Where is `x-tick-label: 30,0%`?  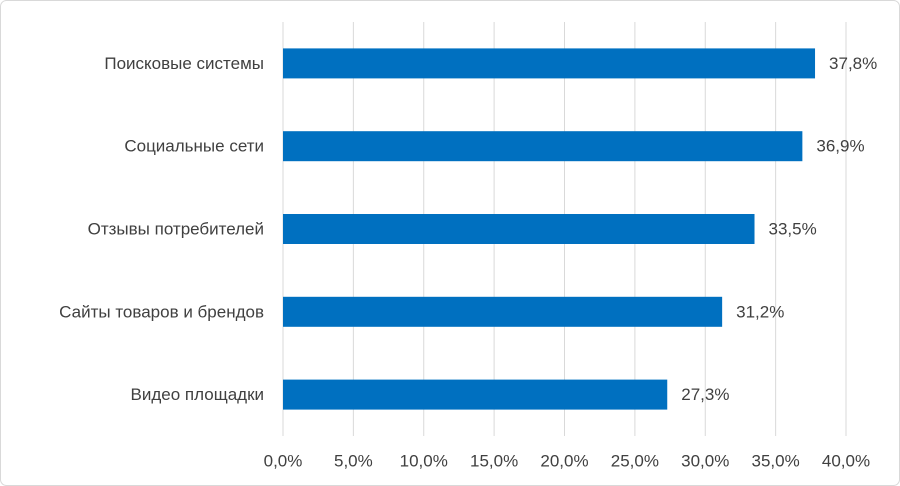 x-tick-label: 30,0% is located at coordinates (705, 460).